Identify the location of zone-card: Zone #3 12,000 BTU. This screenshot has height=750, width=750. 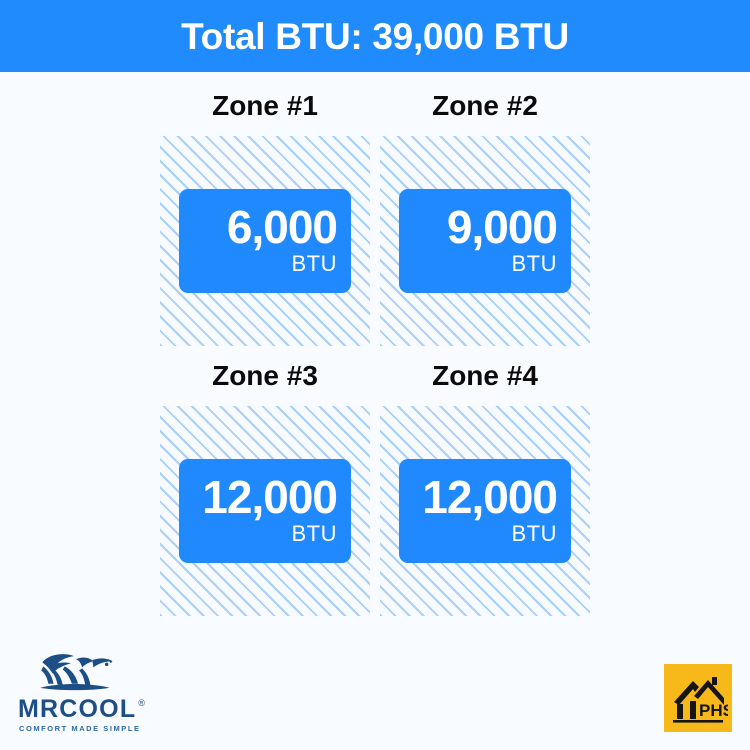
(265, 490).